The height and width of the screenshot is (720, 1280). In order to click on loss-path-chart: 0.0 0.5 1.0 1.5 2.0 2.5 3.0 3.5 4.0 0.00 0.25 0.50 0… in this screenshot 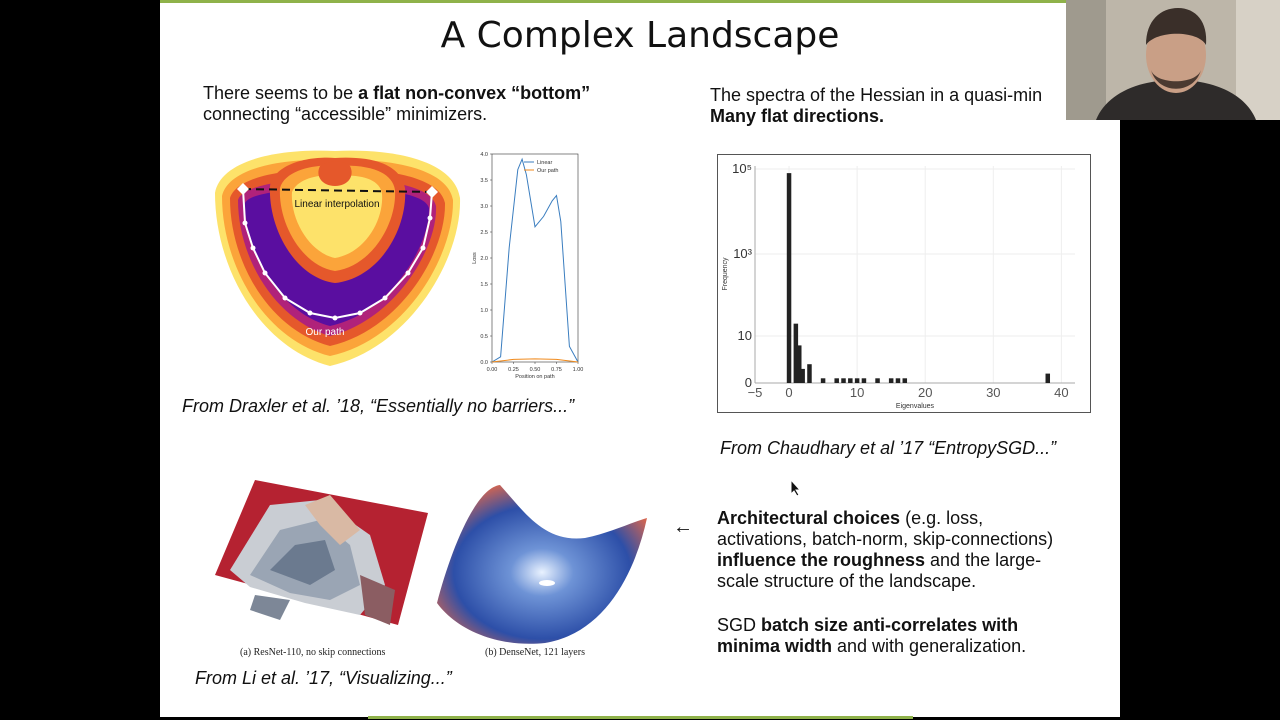, I will do `click(528, 266)`.